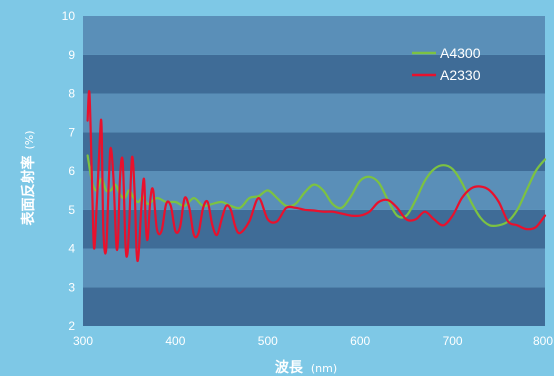 The image size is (554, 376). I want to click on y-tick-label: 4, so click(71, 249).